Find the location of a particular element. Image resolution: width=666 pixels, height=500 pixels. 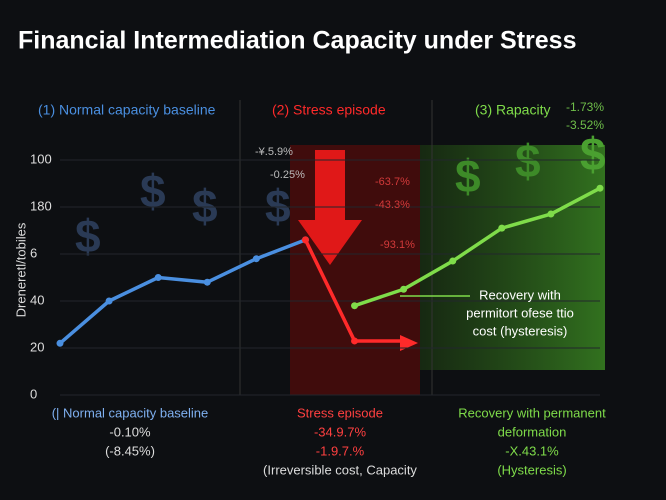

y-tick-label: 6 is located at coordinates (33, 252).